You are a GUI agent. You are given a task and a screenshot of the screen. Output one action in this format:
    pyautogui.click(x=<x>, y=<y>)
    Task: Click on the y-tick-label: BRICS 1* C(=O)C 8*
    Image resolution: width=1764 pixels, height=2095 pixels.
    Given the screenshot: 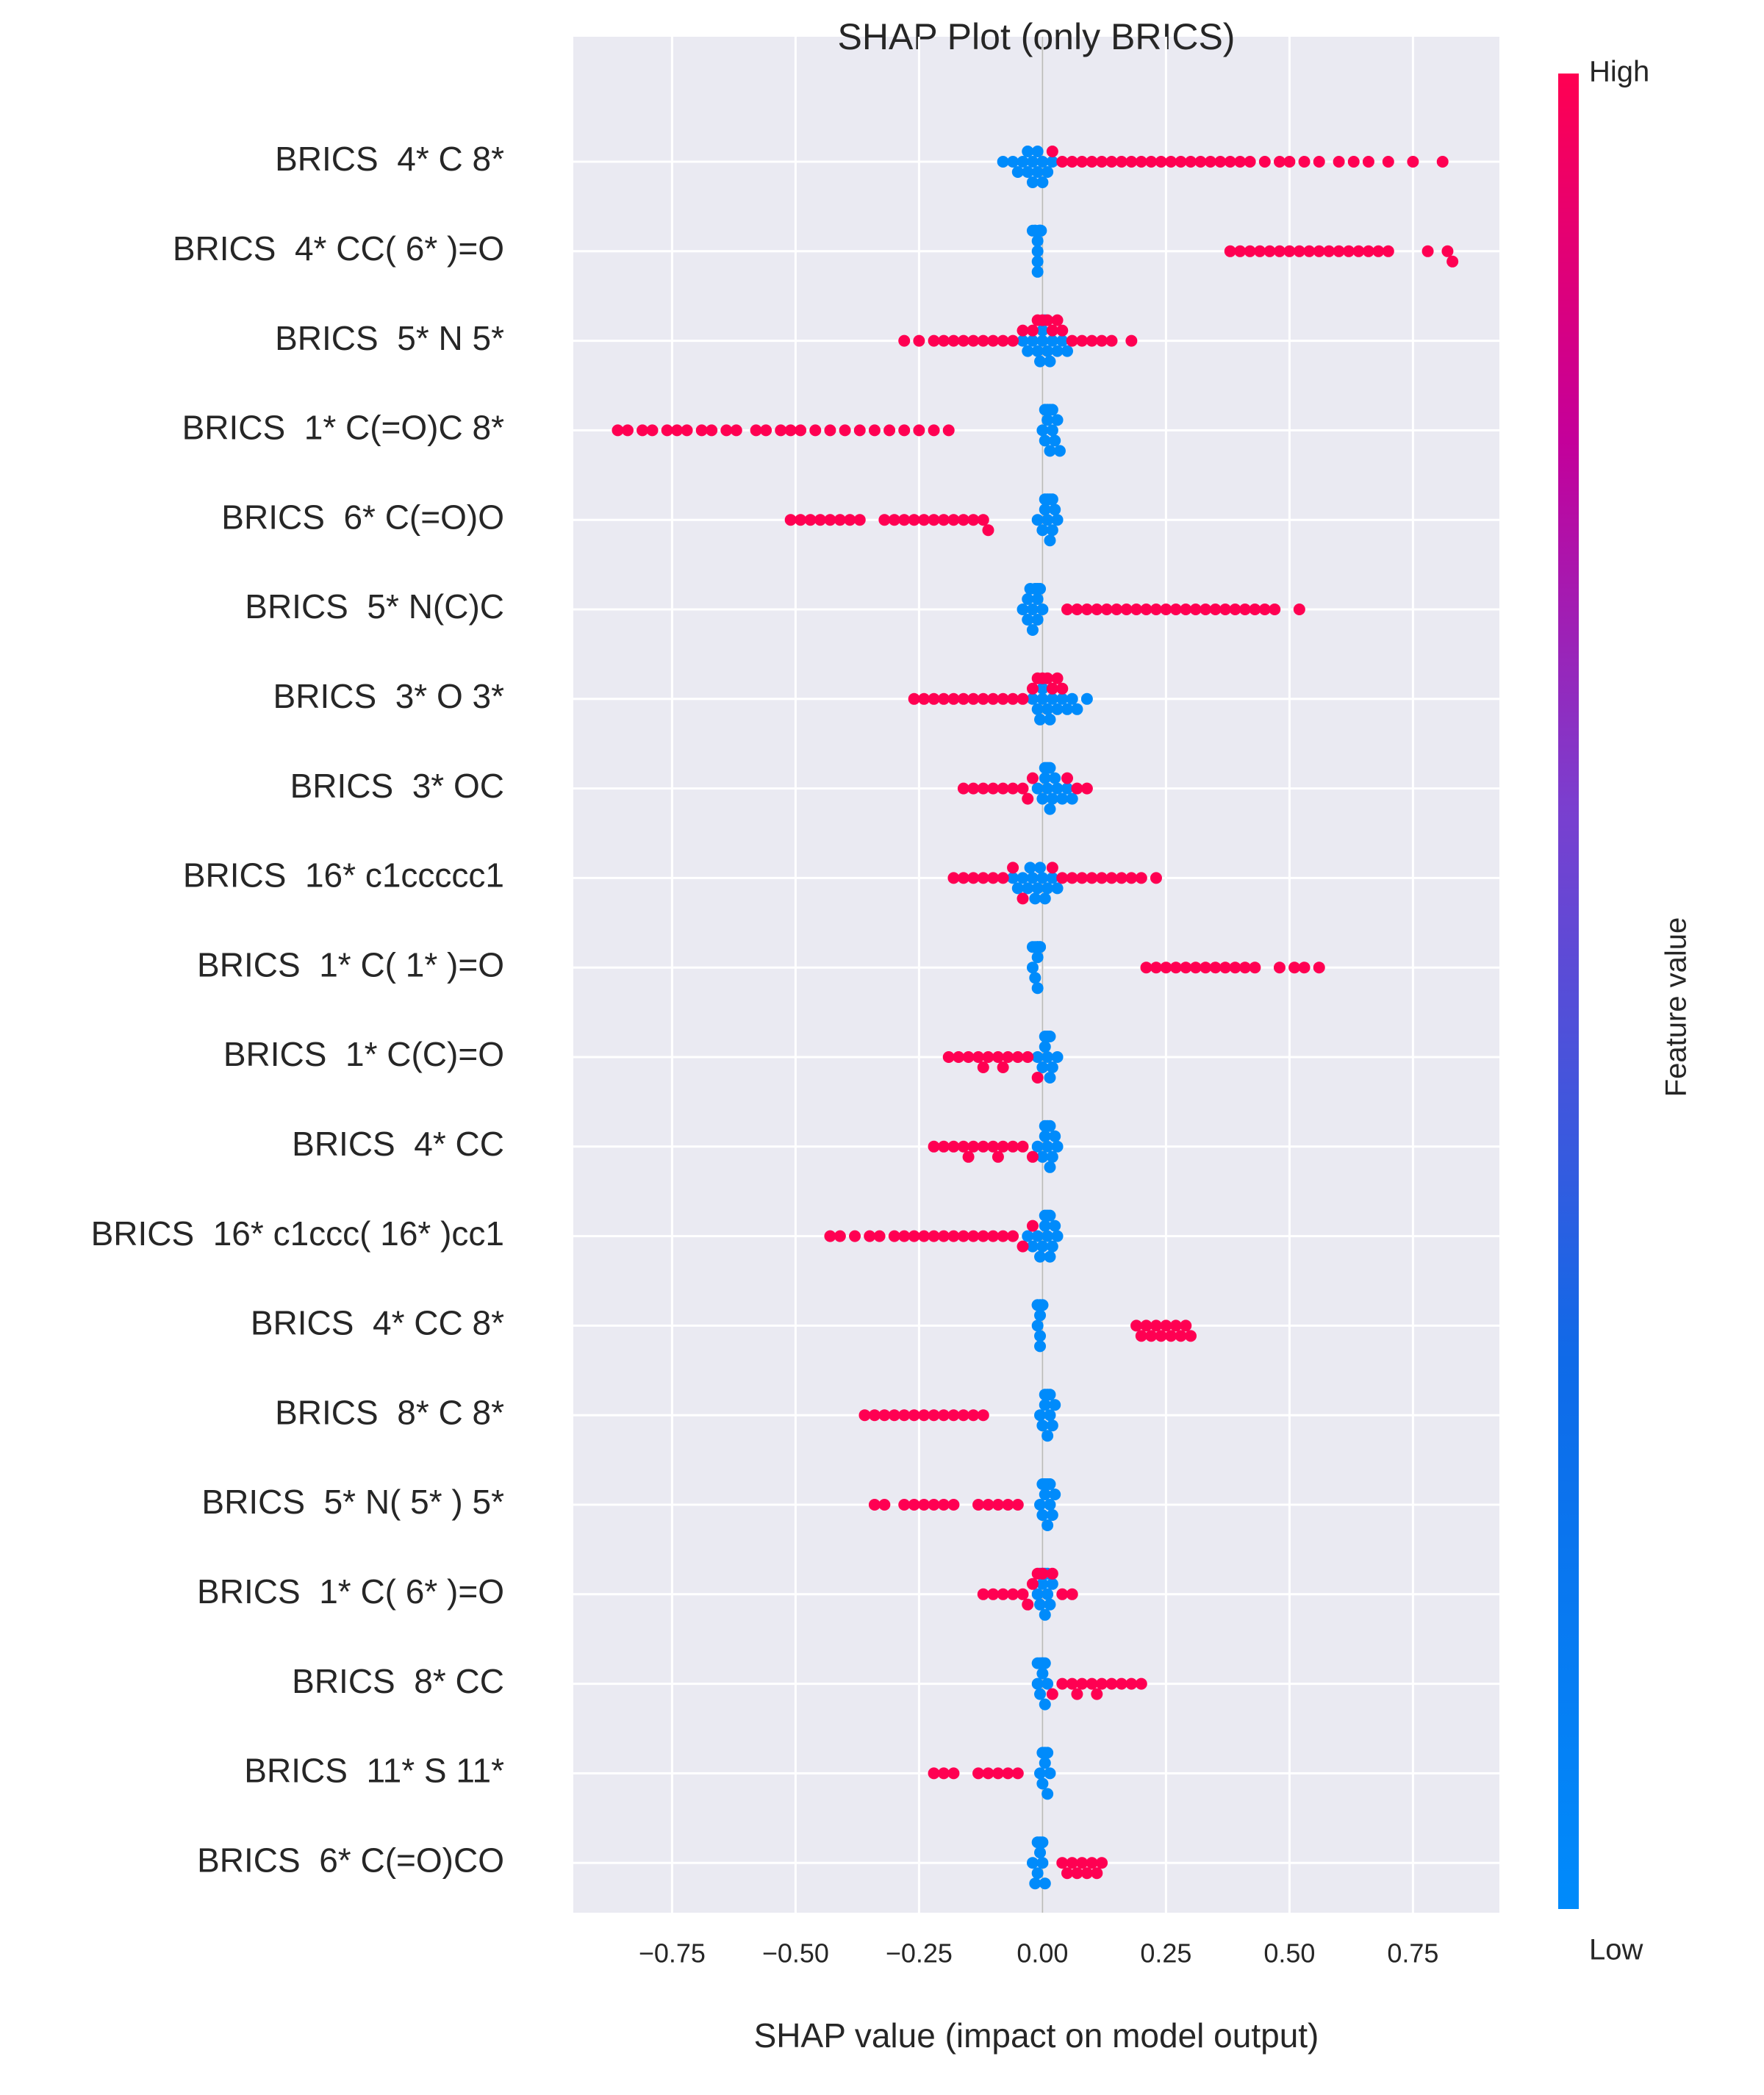 What is the action you would take?
    pyautogui.click(x=343, y=428)
    